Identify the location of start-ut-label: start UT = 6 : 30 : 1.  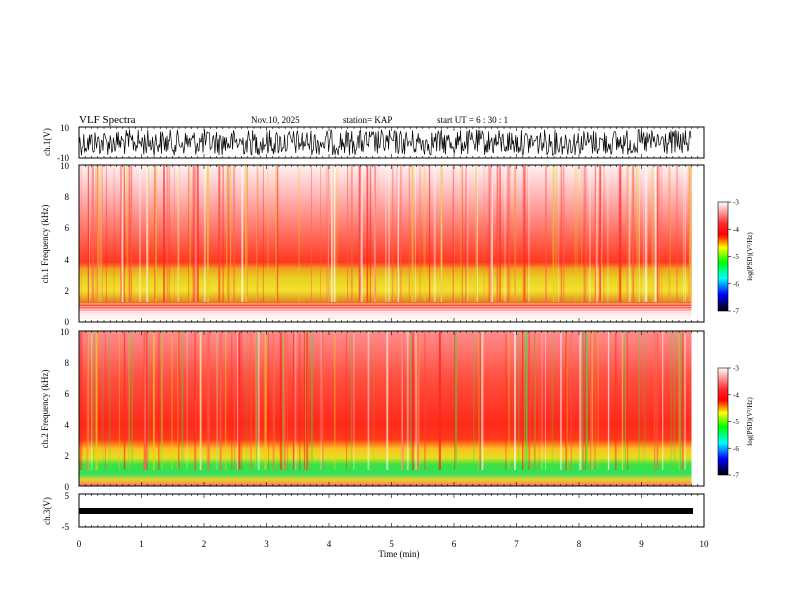
(472, 120).